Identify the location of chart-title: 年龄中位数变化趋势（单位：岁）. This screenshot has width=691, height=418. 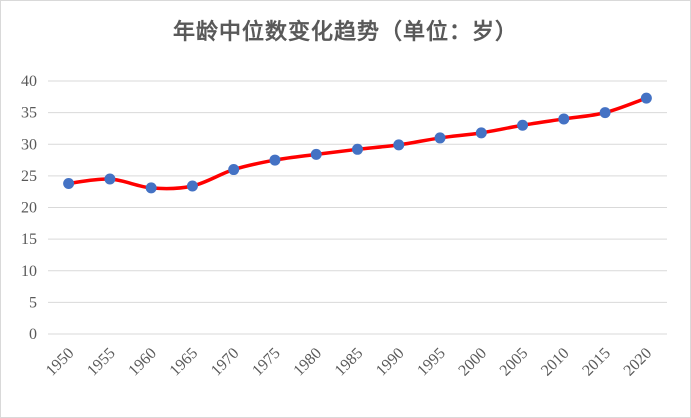
(345, 32).